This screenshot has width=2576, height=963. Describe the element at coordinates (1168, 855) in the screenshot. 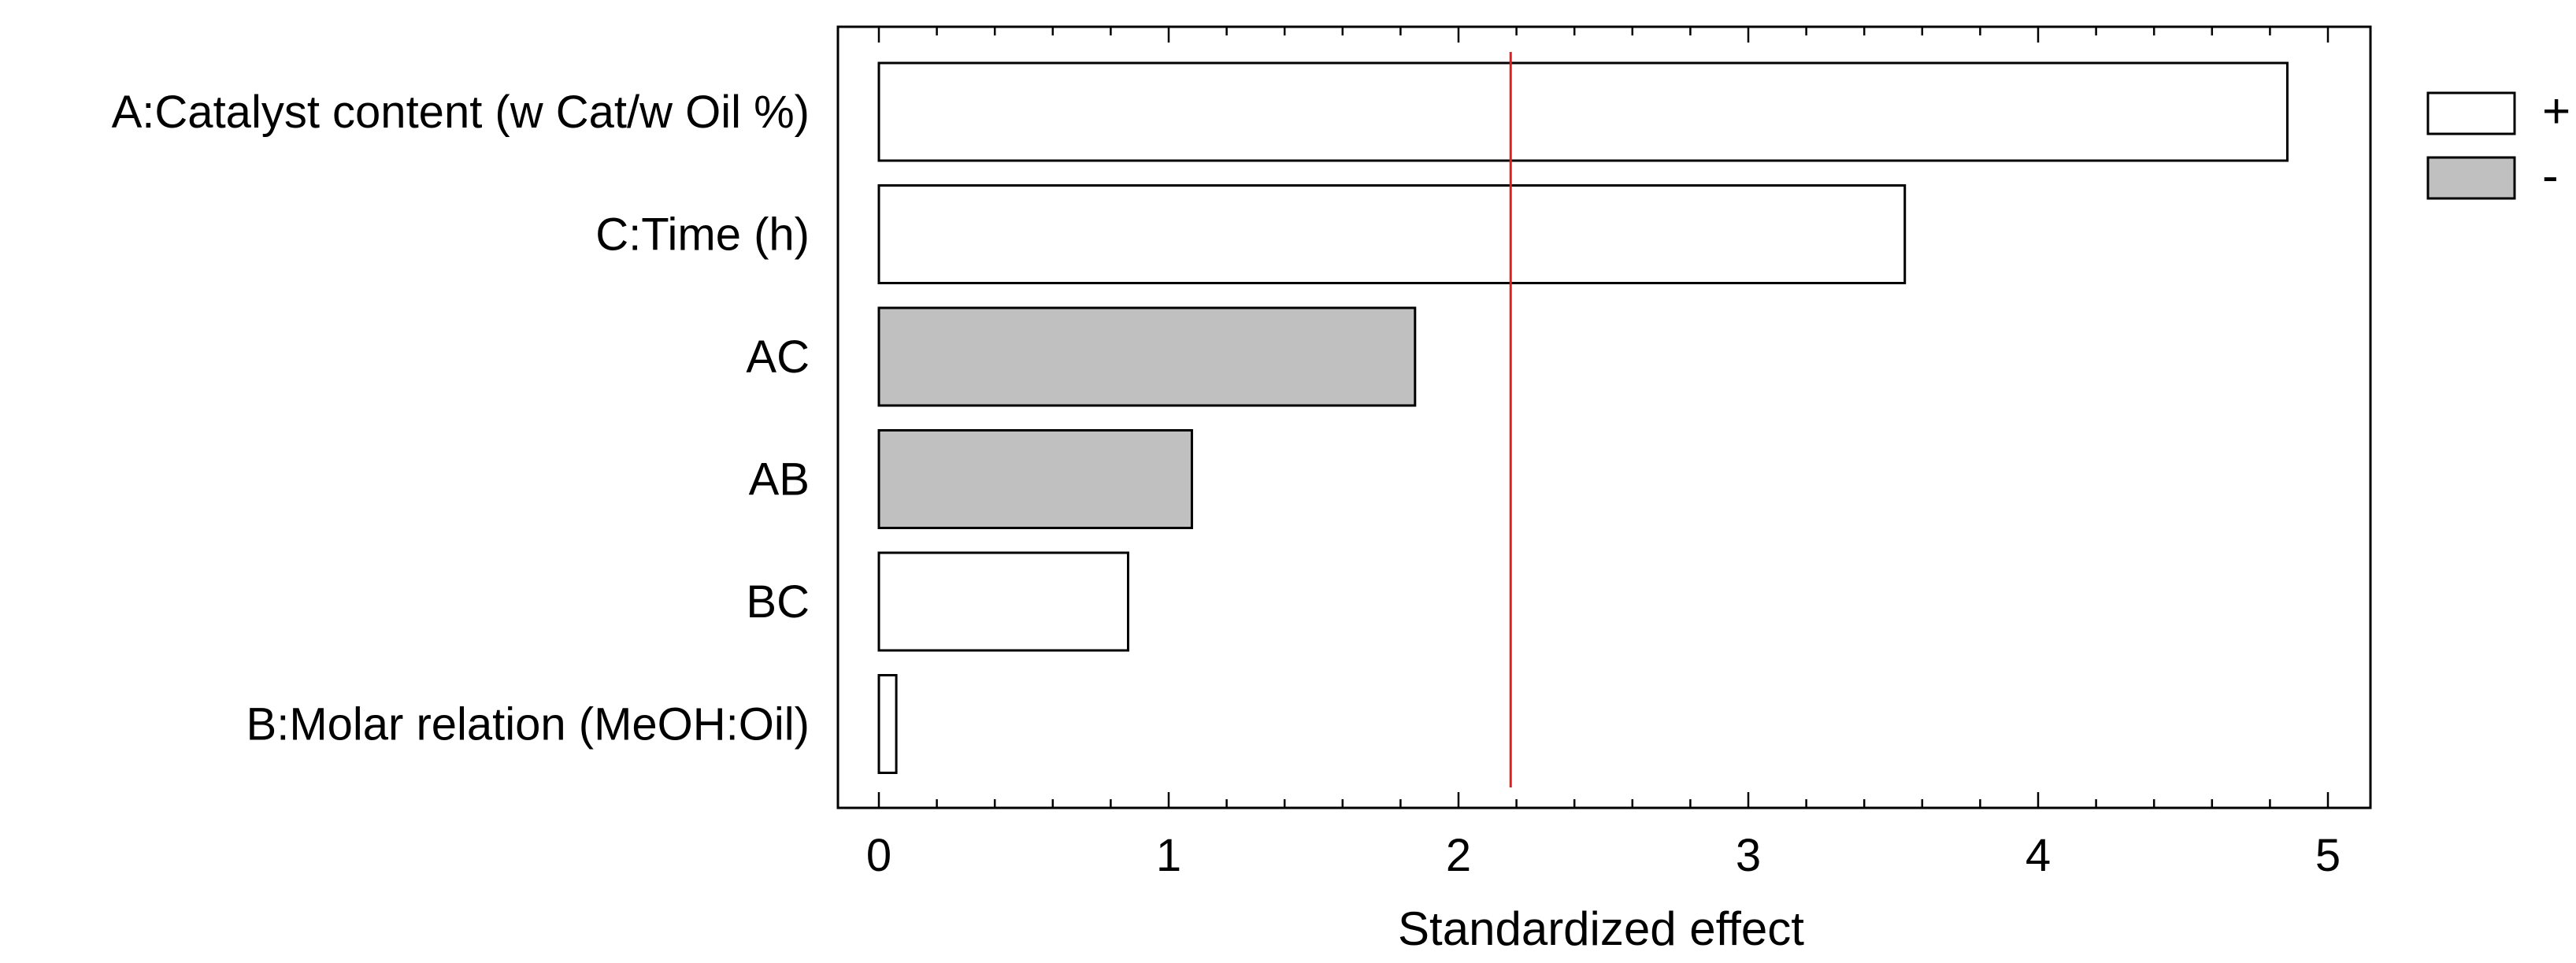

I see `x-tick-label-1: 1` at that location.